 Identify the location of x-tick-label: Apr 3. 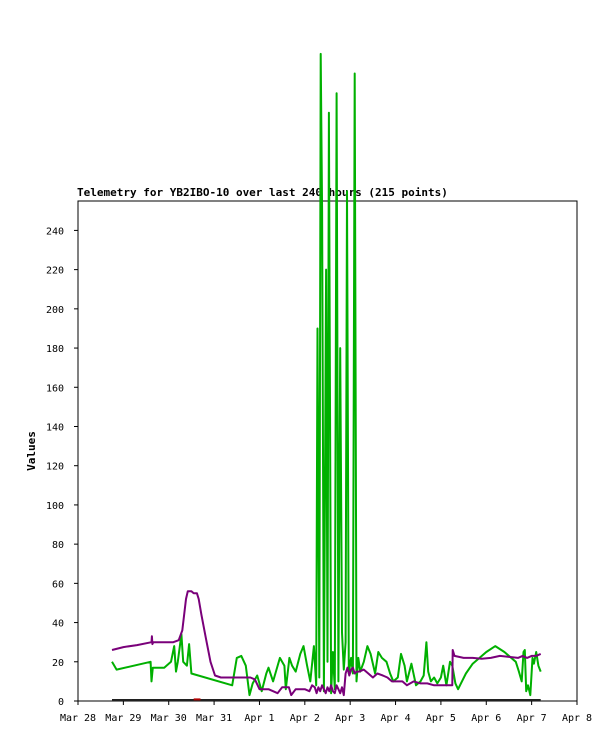
(350, 718).